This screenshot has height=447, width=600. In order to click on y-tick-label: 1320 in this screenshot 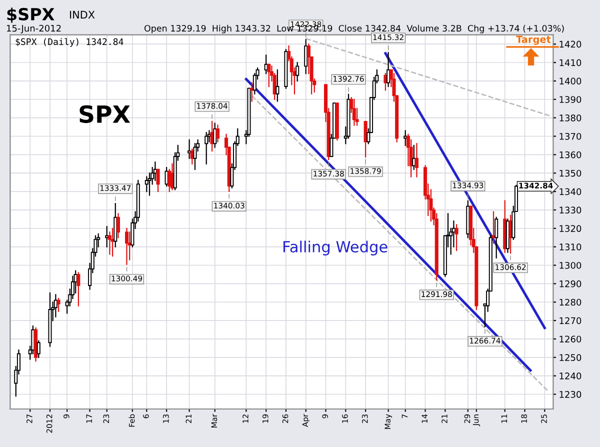, I will do `click(571, 228)`.